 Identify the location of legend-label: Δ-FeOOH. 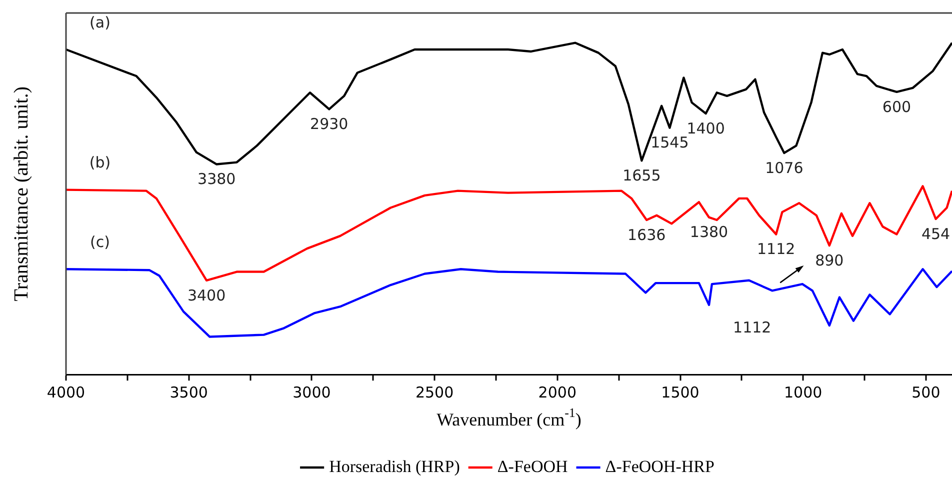
(532, 466).